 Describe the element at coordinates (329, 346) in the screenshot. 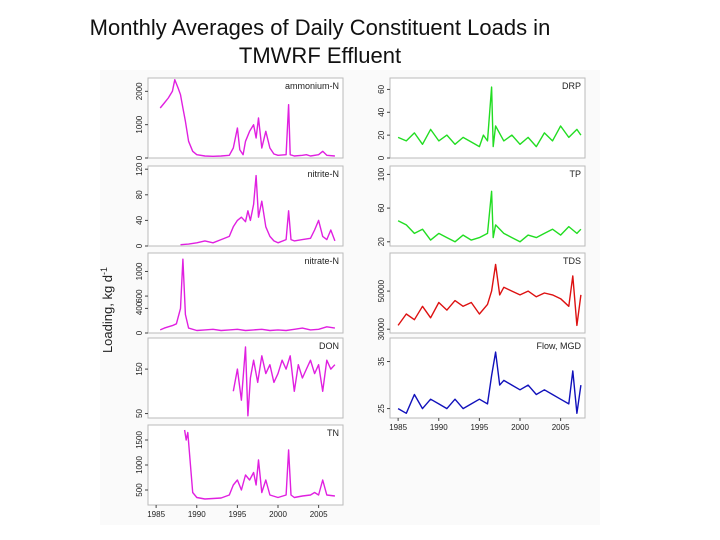

I see `panel-label-don: DON` at that location.